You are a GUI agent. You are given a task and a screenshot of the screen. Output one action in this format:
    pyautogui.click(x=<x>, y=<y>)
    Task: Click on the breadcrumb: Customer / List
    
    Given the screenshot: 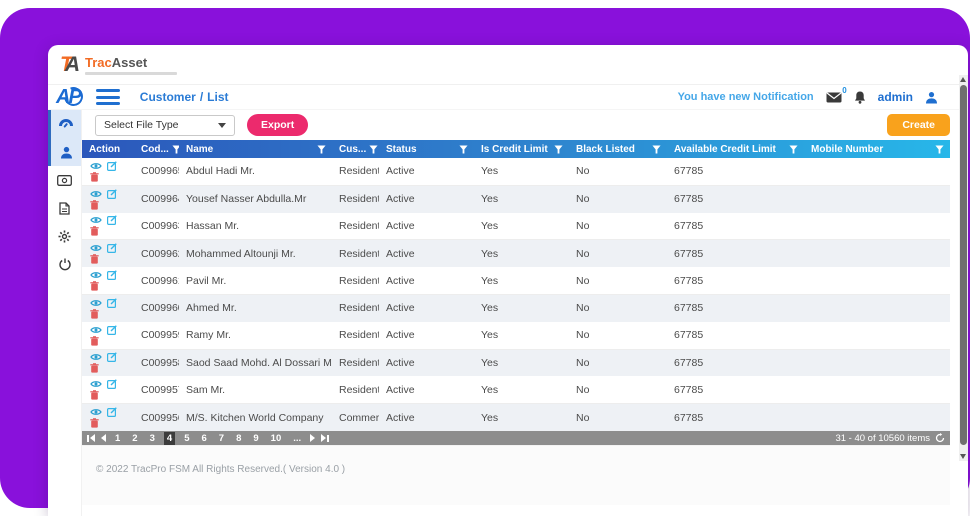 What is the action you would take?
    pyautogui.click(x=184, y=97)
    